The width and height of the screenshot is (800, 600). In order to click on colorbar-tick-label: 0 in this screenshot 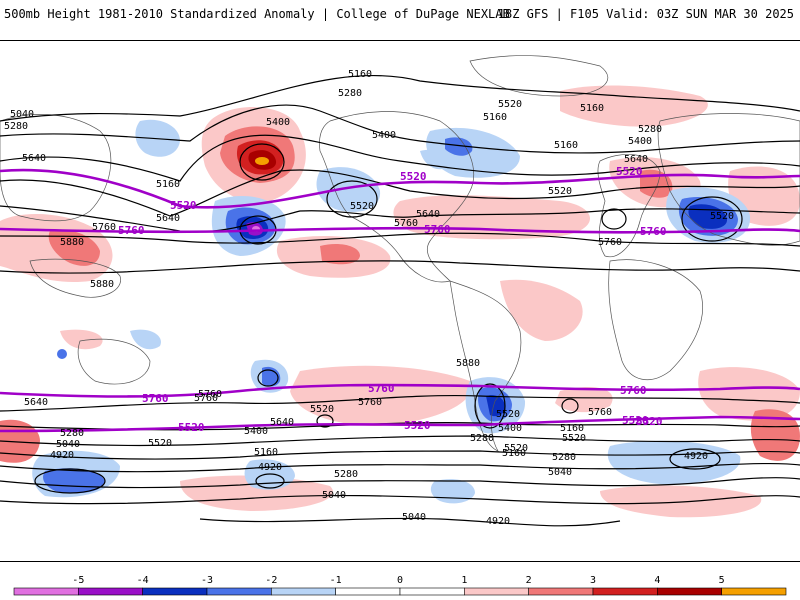, I will do `click(400, 580)`.